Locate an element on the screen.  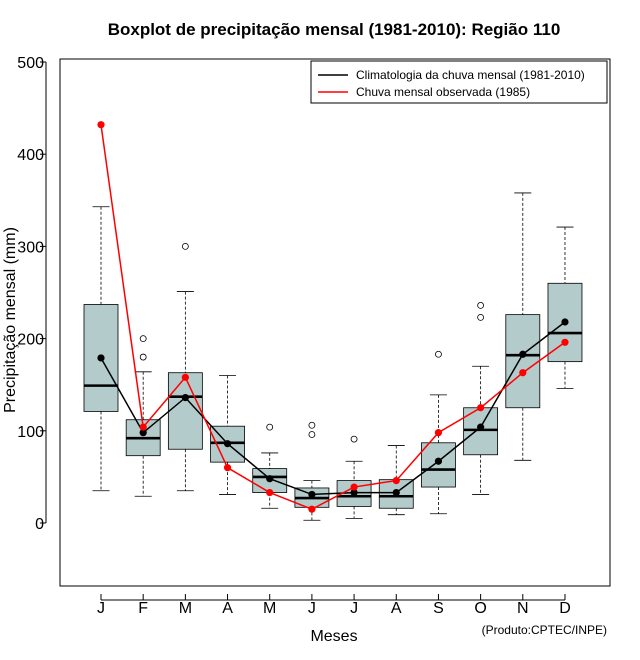
x-tick-label: N is located at coordinates (523, 608).